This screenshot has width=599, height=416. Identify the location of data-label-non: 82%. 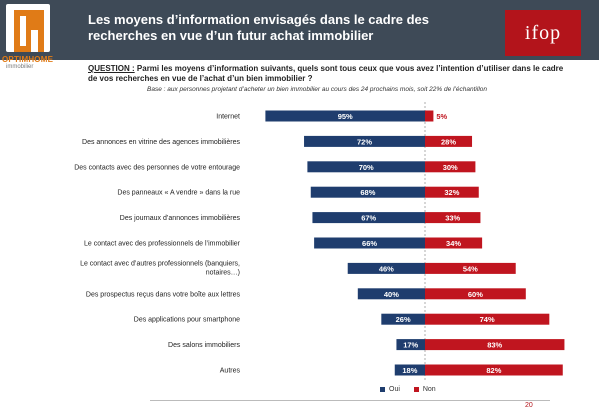
(493, 370).